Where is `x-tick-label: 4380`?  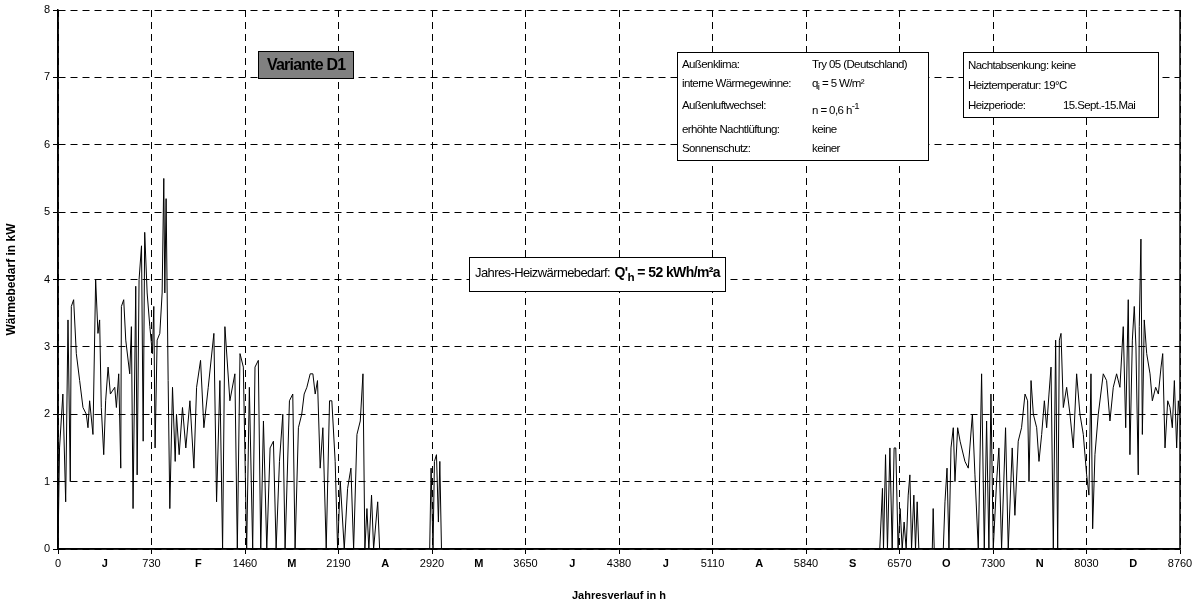 x-tick-label: 4380 is located at coordinates (619, 562).